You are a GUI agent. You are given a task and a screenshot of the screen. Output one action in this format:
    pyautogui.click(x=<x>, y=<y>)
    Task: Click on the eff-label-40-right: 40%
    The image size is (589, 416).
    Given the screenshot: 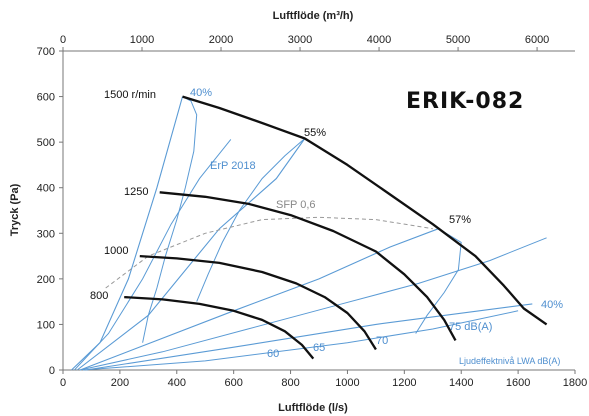 What is the action you would take?
    pyautogui.click(x=552, y=305)
    